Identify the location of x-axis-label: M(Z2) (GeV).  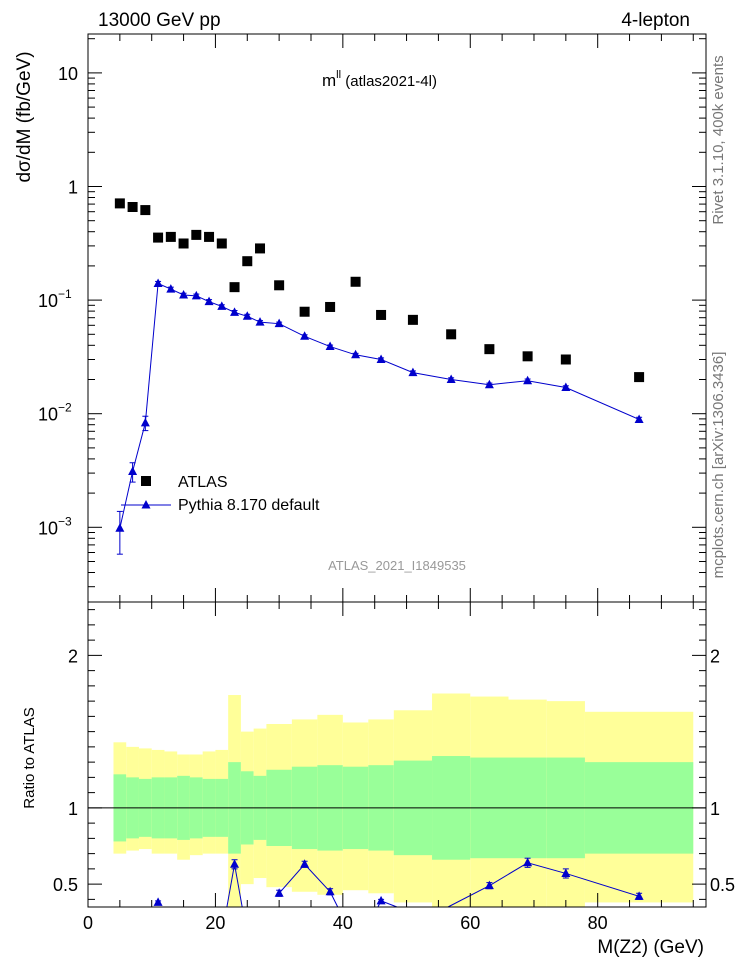
(650, 947).